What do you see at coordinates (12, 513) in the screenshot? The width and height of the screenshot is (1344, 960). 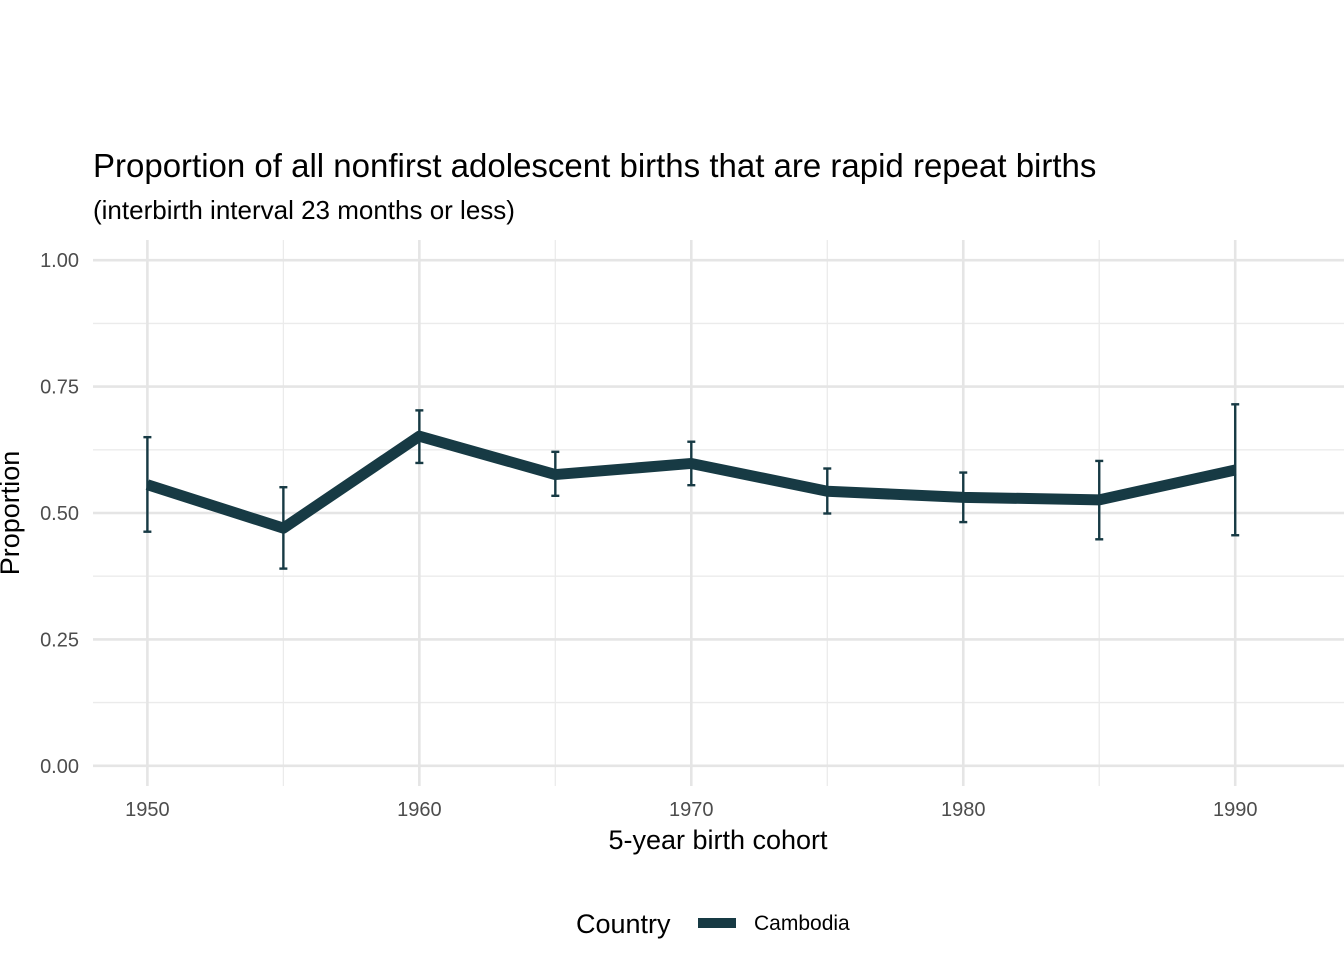 I see `y-axis-title: Proportion` at bounding box center [12, 513].